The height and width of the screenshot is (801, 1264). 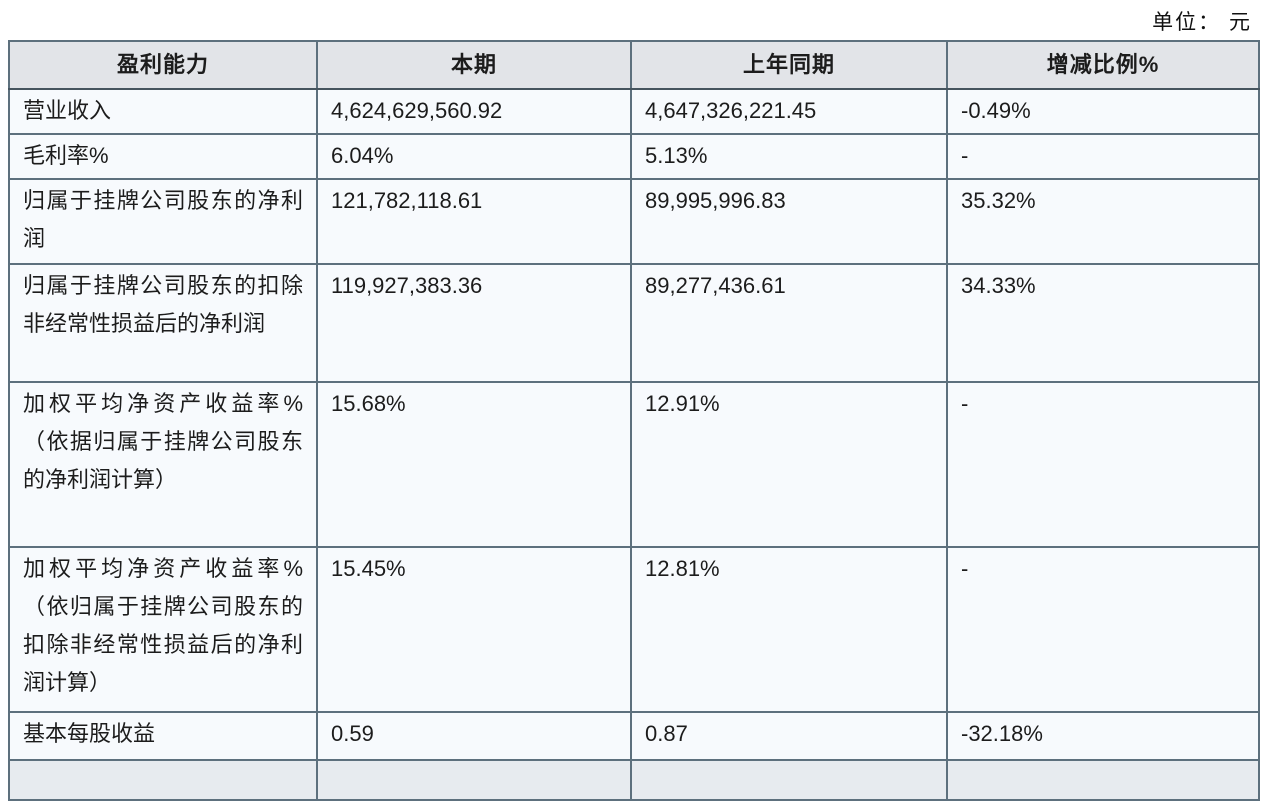 What do you see at coordinates (1103, 111) in the screenshot?
I see `change-ratio-cell: -0.49%` at bounding box center [1103, 111].